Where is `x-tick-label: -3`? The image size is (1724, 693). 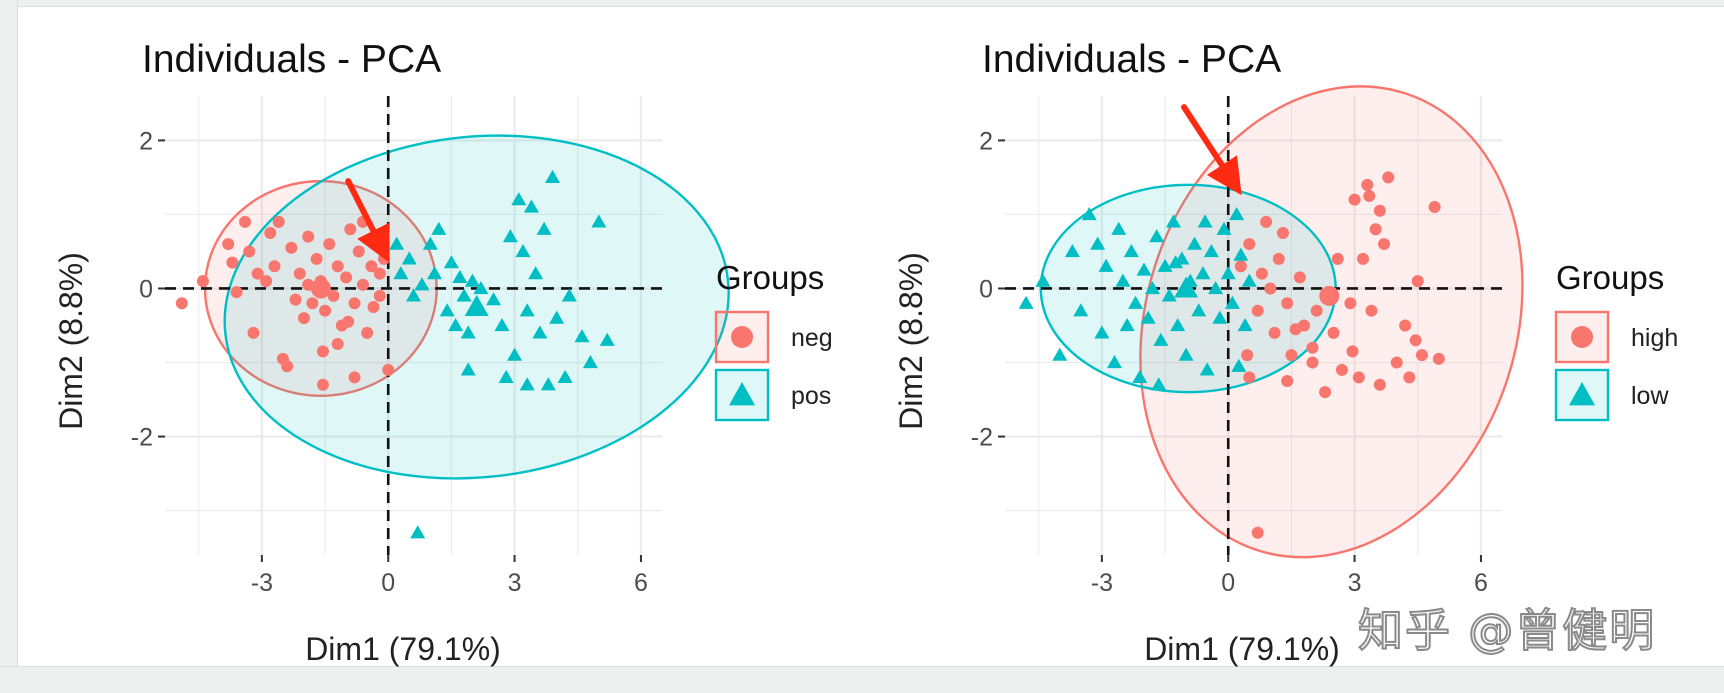 x-tick-label: -3 is located at coordinates (262, 583).